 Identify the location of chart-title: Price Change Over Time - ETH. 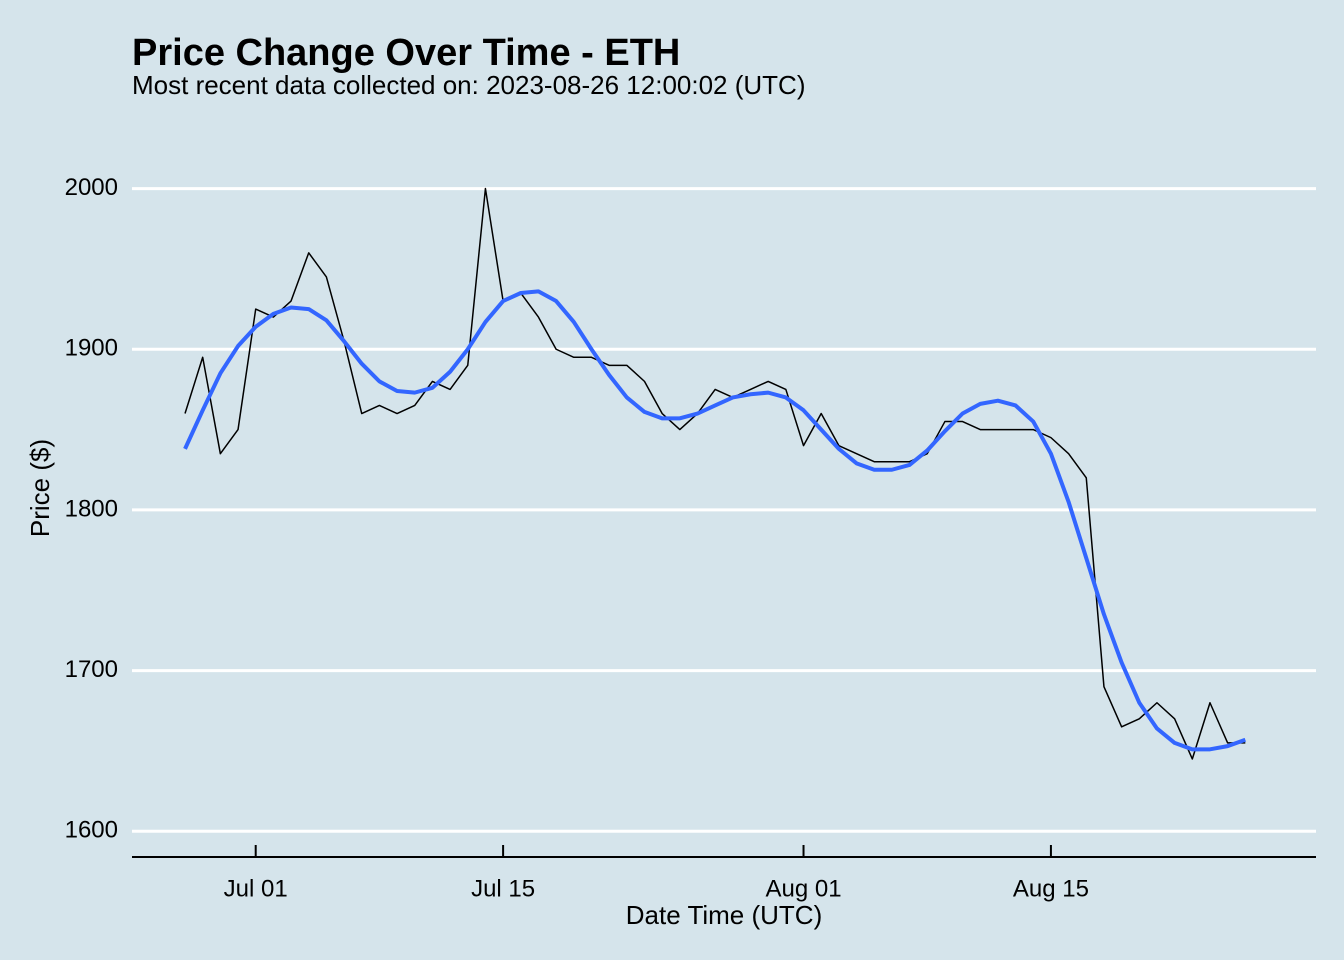
(406, 53).